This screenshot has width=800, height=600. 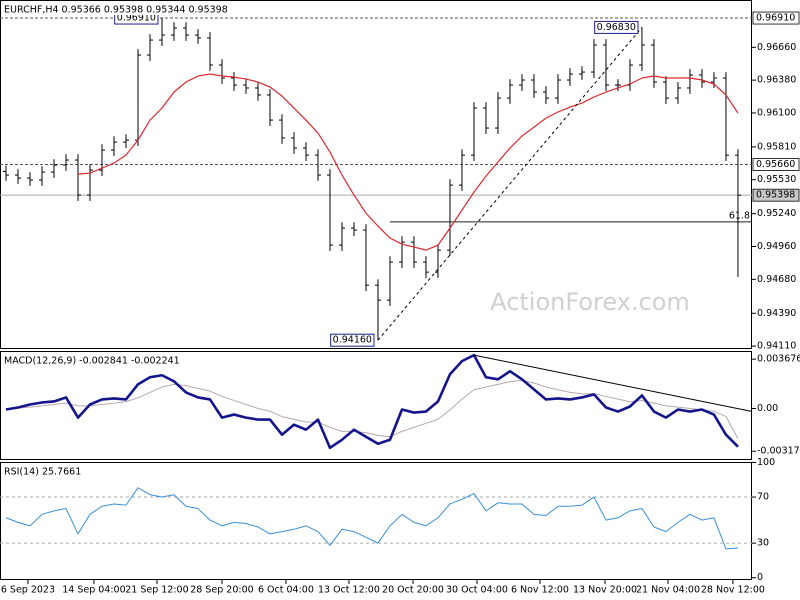 What do you see at coordinates (776, 346) in the screenshot?
I see `y-tick-label: 0.94110` at bounding box center [776, 346].